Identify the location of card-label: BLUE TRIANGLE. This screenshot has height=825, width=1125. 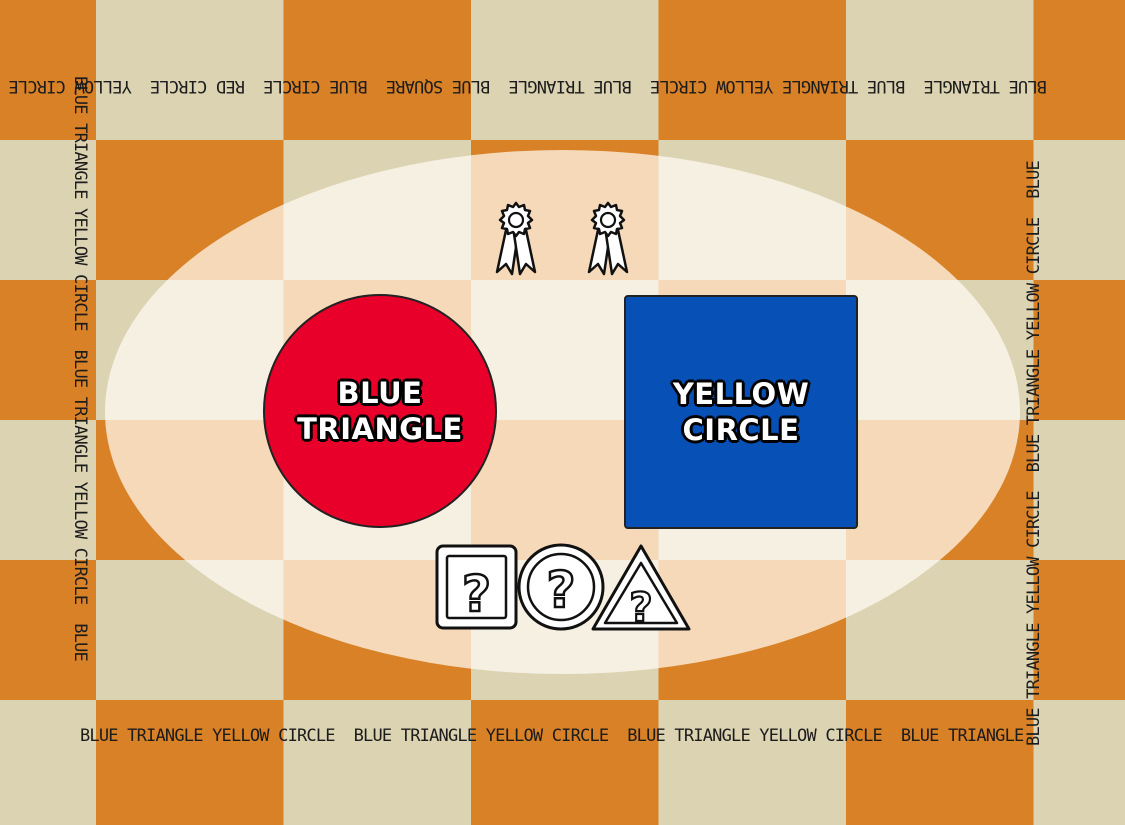
(380, 411).